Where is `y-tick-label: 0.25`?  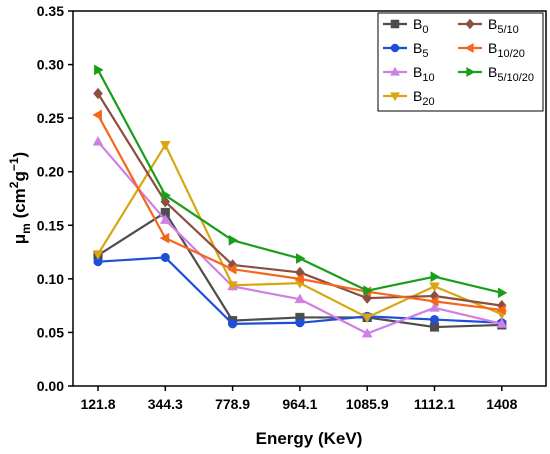 y-tick-label: 0.25 is located at coordinates (50, 118).